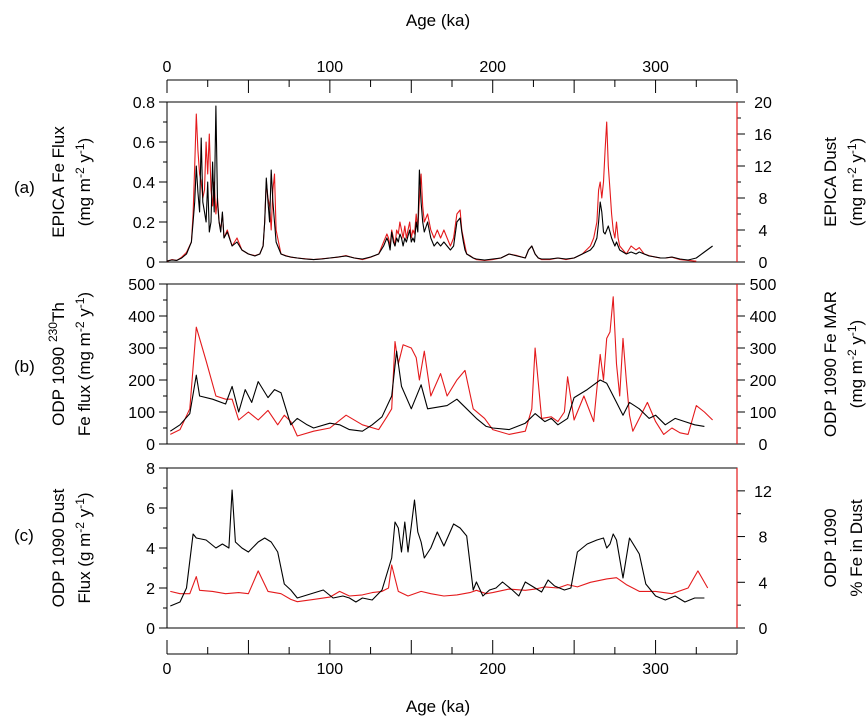  I want to click on panel-c-right-label-line2: % Fe in Dust, so click(856, 548).